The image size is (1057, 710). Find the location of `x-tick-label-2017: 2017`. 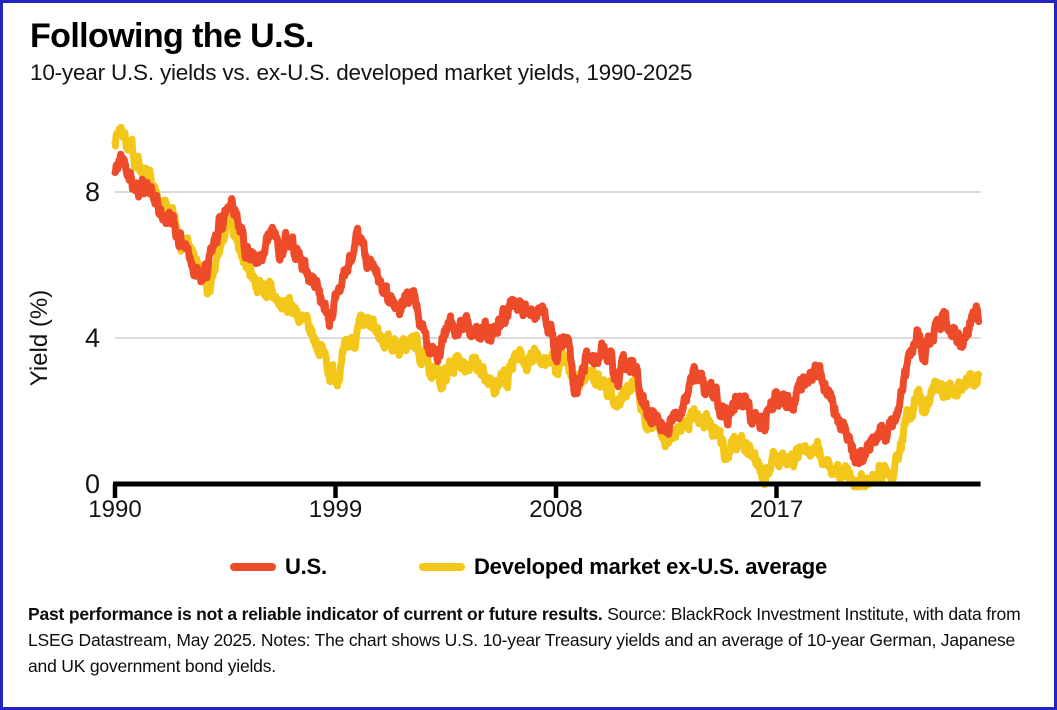

x-tick-label-2017: 2017 is located at coordinates (776, 509).